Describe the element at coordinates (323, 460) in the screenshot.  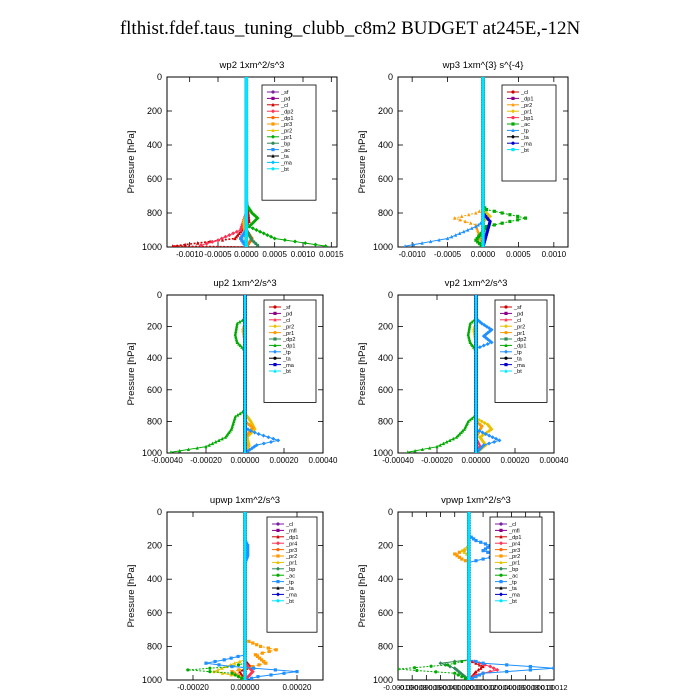
I see `x-tick-label: 0.00040` at that location.